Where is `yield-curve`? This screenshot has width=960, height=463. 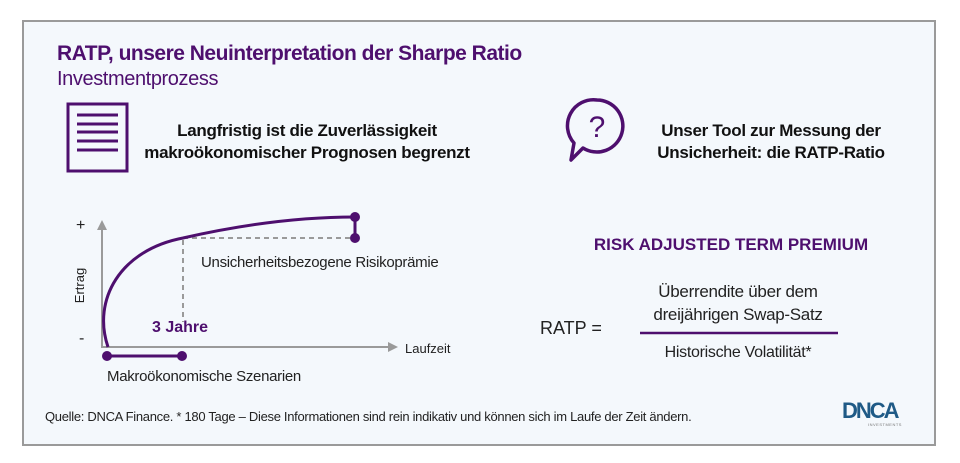
yield-curve is located at coordinates (229, 281).